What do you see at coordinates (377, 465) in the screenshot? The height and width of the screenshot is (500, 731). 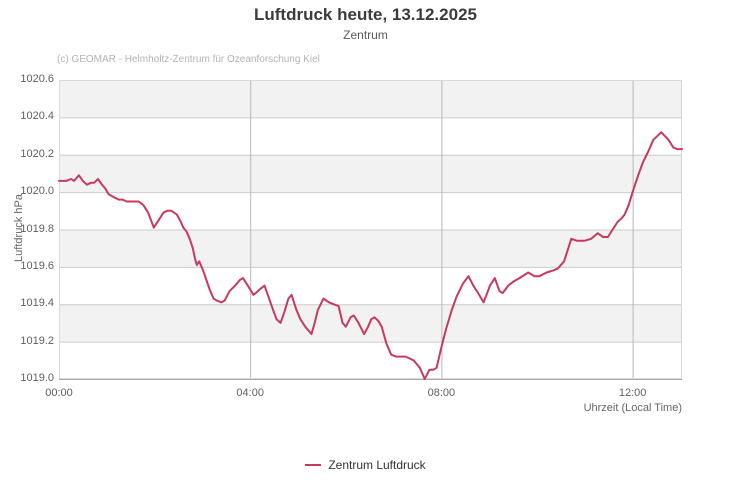 I see `legend-label: Zentrum Luftdruck` at bounding box center [377, 465].